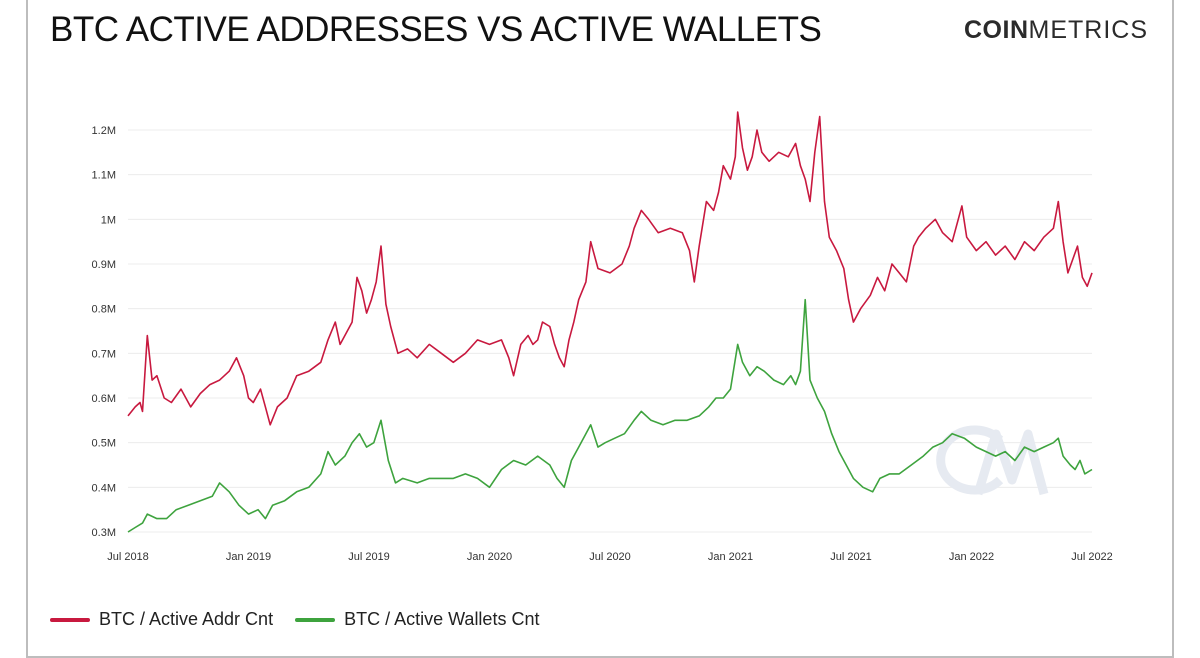 Image resolution: width=1200 pixels, height=658 pixels. I want to click on x-tick-label: Jul 2018, so click(128, 557).